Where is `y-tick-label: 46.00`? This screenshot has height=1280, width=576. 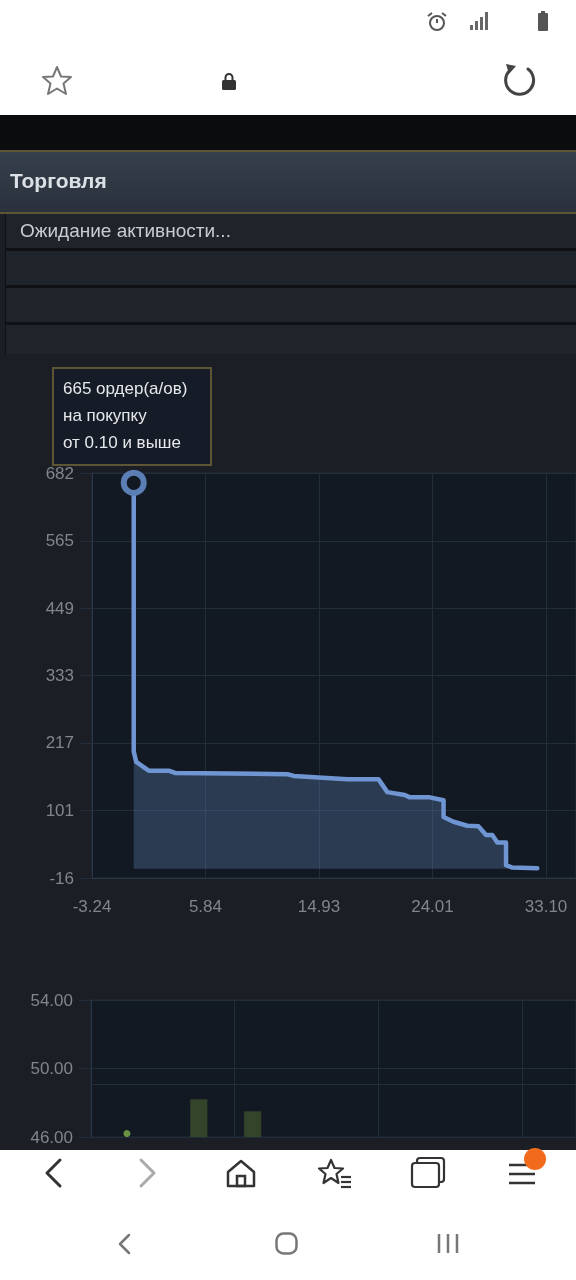
y-tick-label: 46.00 is located at coordinates (51, 1137).